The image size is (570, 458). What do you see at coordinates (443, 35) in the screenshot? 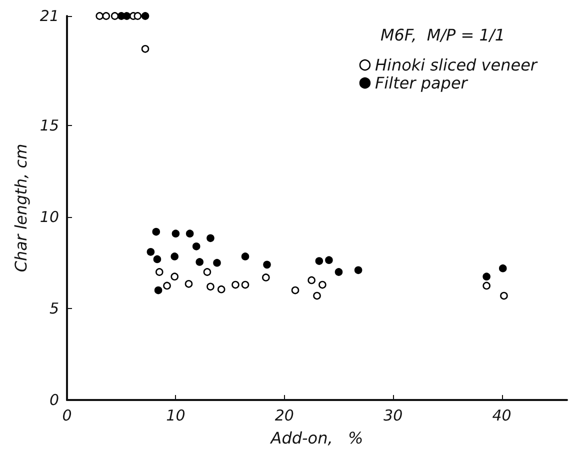
I see `legend-title: M6F, M/P = 1/1` at bounding box center [443, 35].